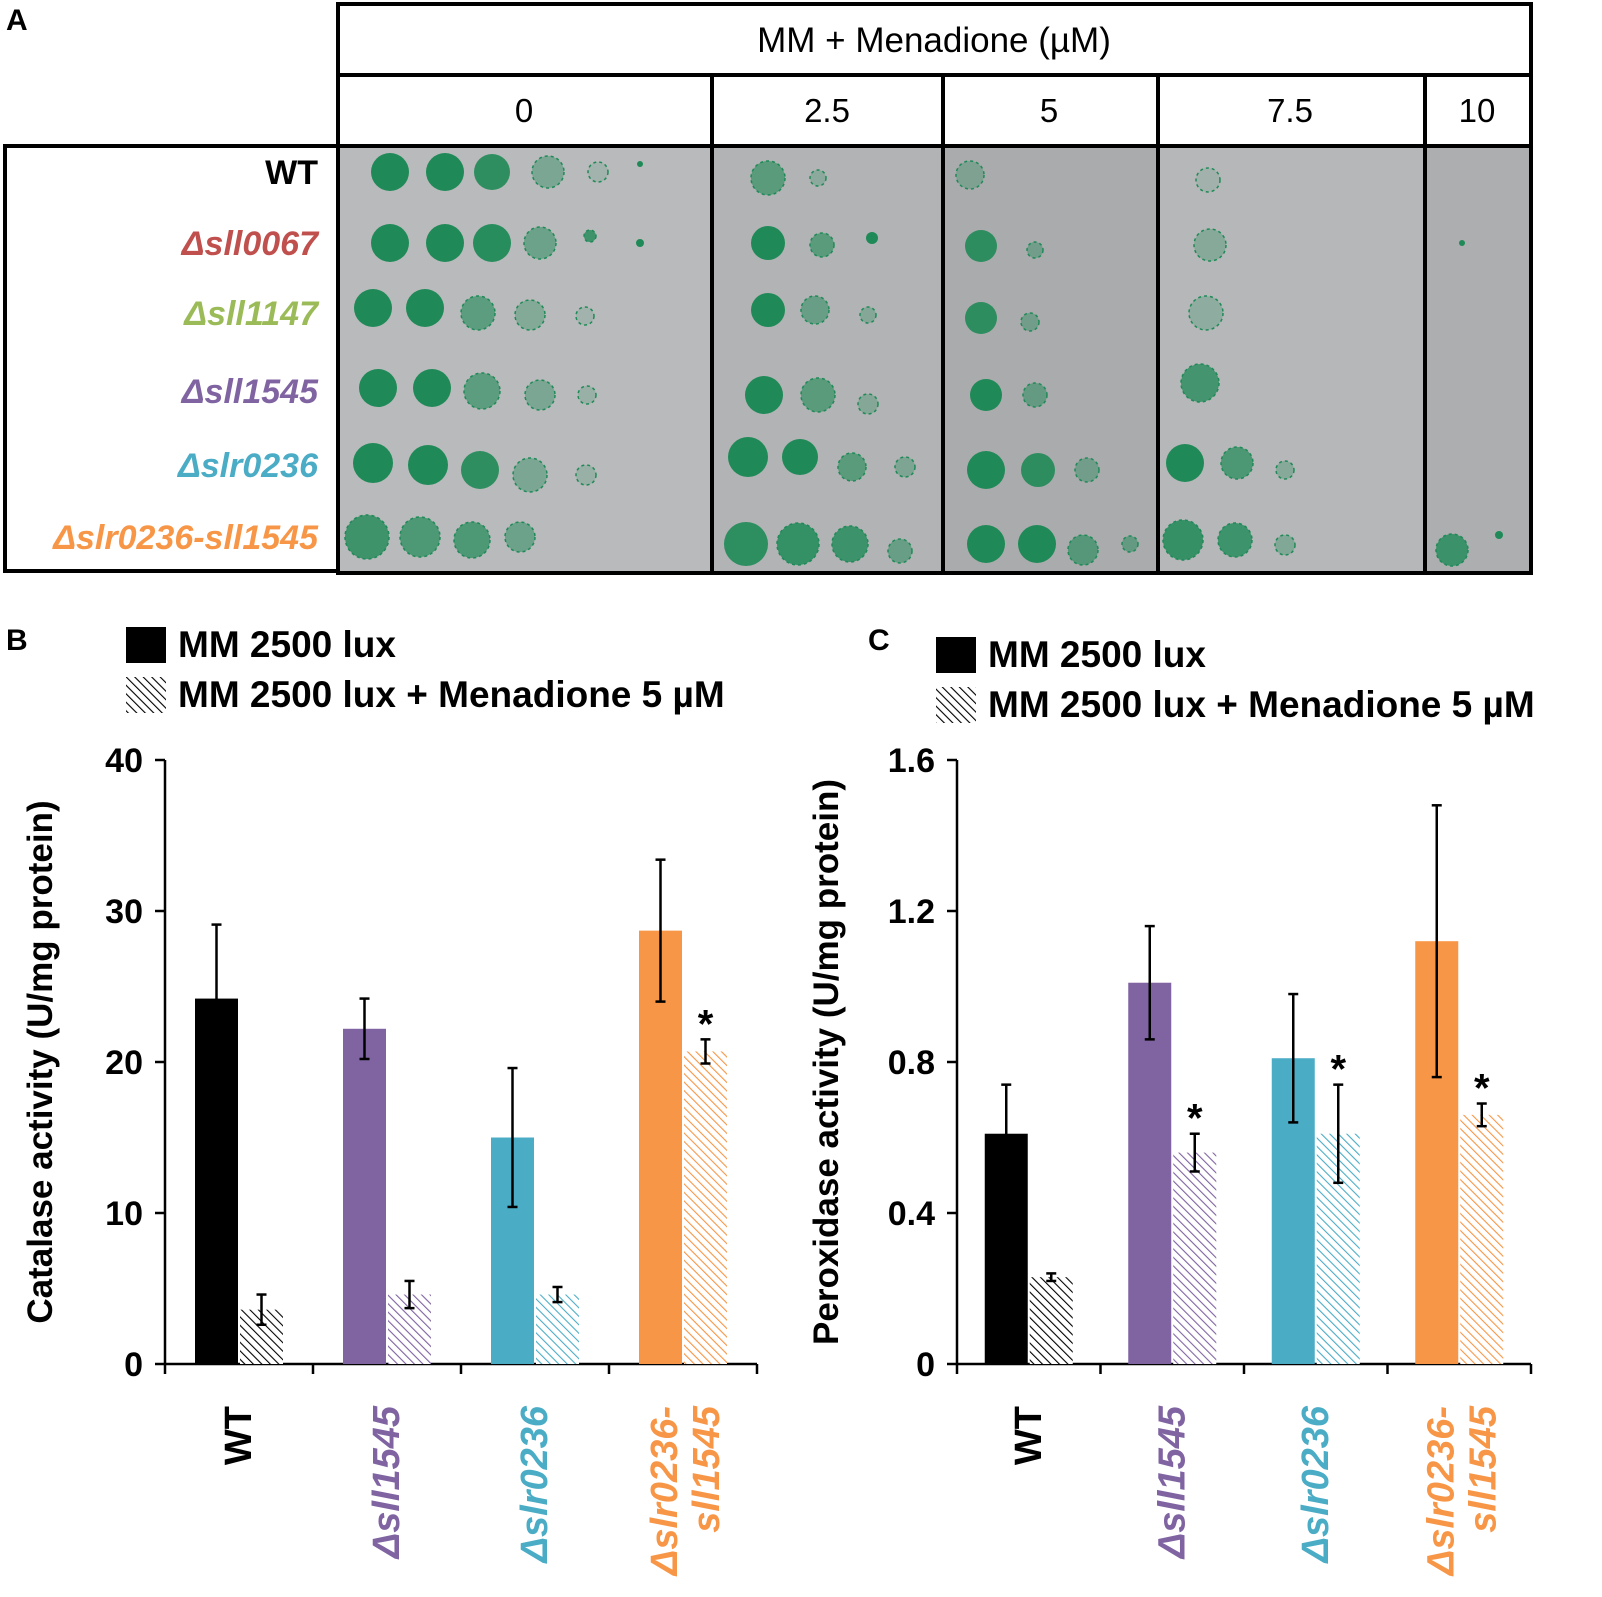 The height and width of the screenshot is (1597, 1602). Describe the element at coordinates (826, 1062) in the screenshot. I see `y-axis-label: Peroxidase activity (U/mg protein)` at that location.